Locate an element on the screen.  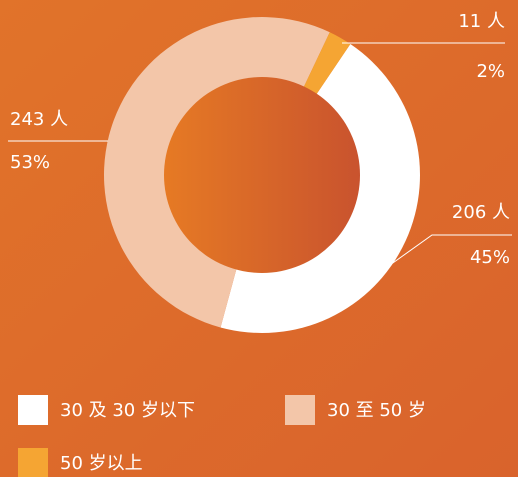
percentage-label: 2% is located at coordinates (490, 71).